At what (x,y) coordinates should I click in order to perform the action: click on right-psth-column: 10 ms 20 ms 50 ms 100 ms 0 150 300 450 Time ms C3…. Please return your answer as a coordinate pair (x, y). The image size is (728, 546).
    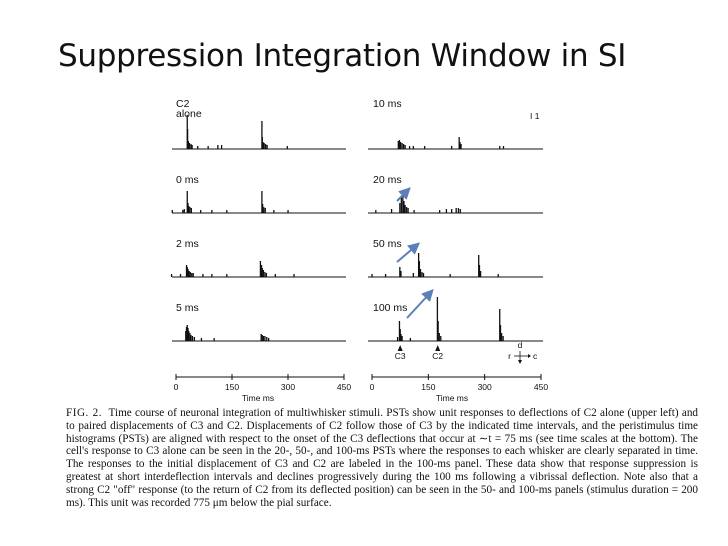
    Looking at the image, I should click on (458, 250).